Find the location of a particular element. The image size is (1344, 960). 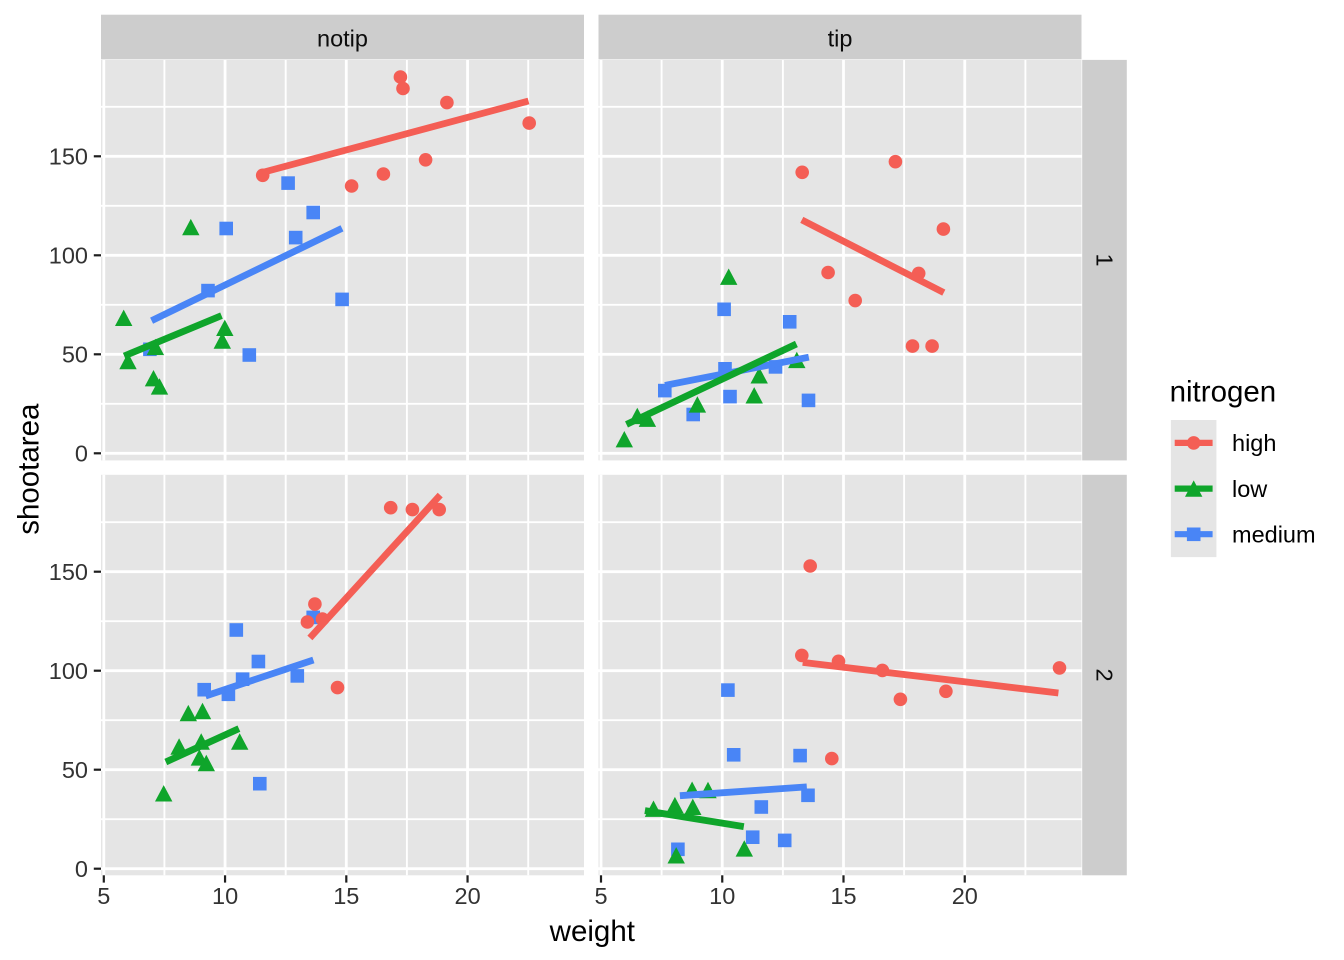

svg-text: high is located at coordinates (1254, 443).